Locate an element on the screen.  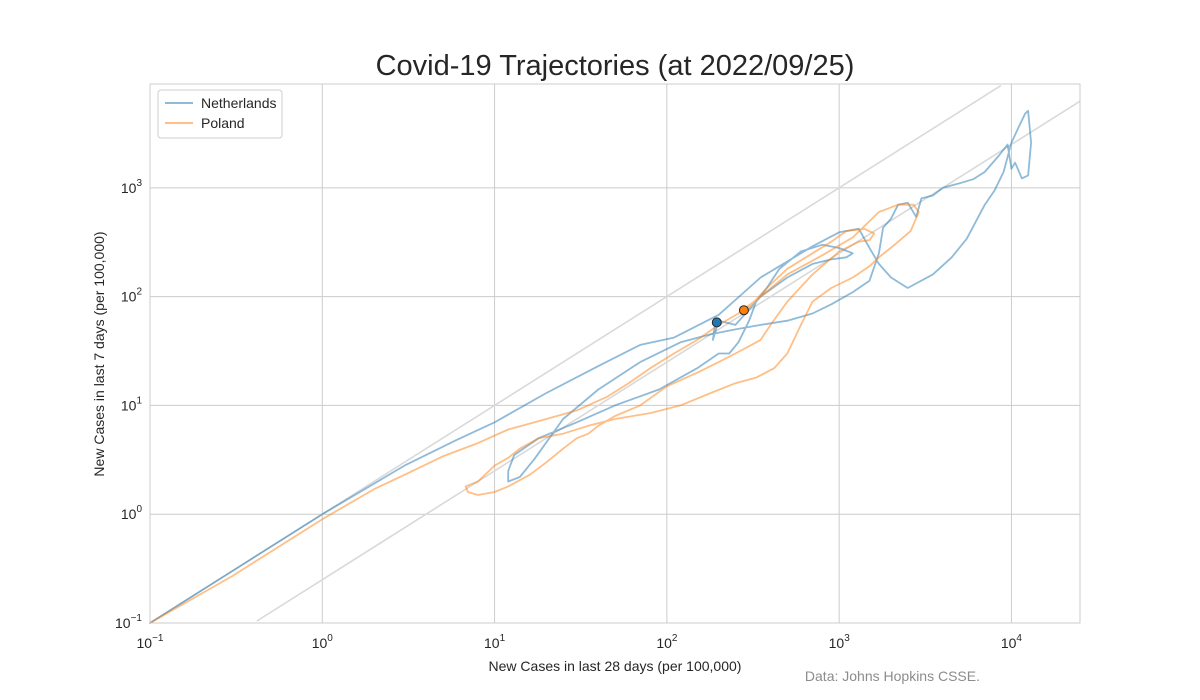
y-tick-label: 10² is located at coordinates (132, 296).